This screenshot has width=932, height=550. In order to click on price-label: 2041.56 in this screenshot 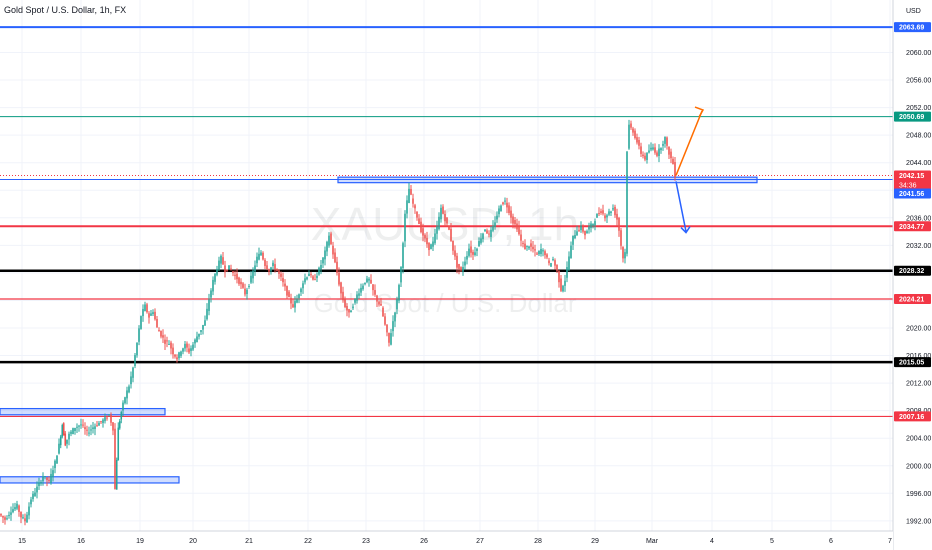, I will do `click(911, 194)`.